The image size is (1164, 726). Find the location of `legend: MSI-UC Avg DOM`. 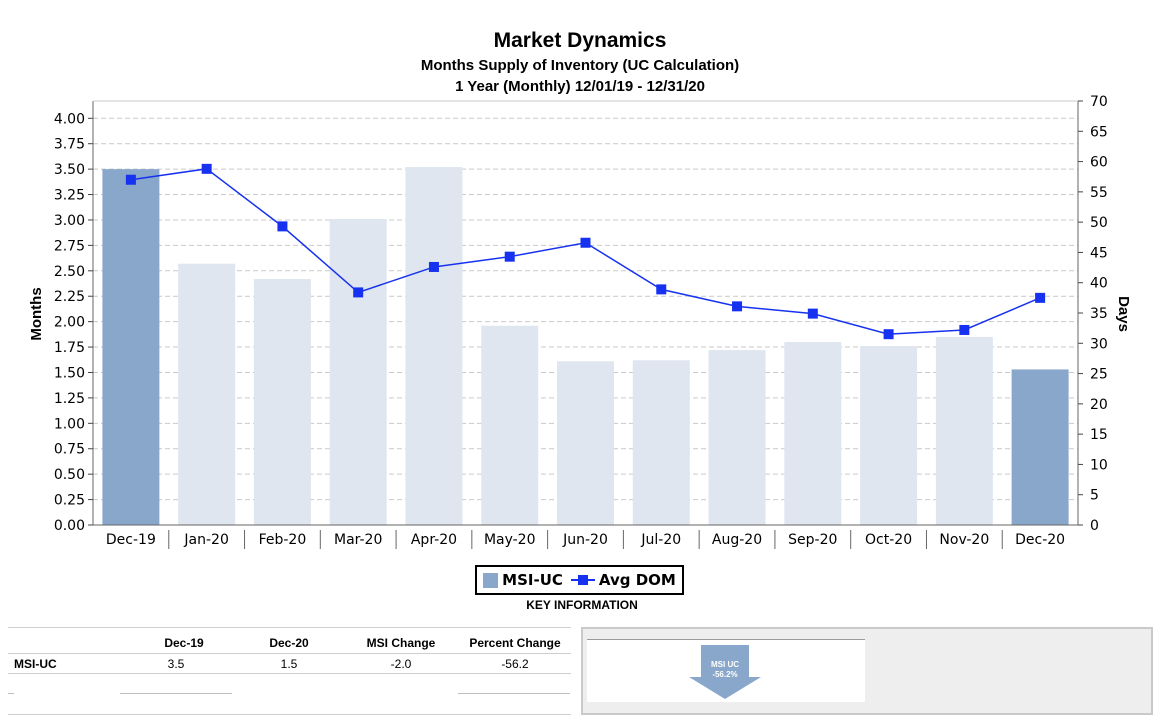

legend: MSI-UC Avg DOM is located at coordinates (579, 580).